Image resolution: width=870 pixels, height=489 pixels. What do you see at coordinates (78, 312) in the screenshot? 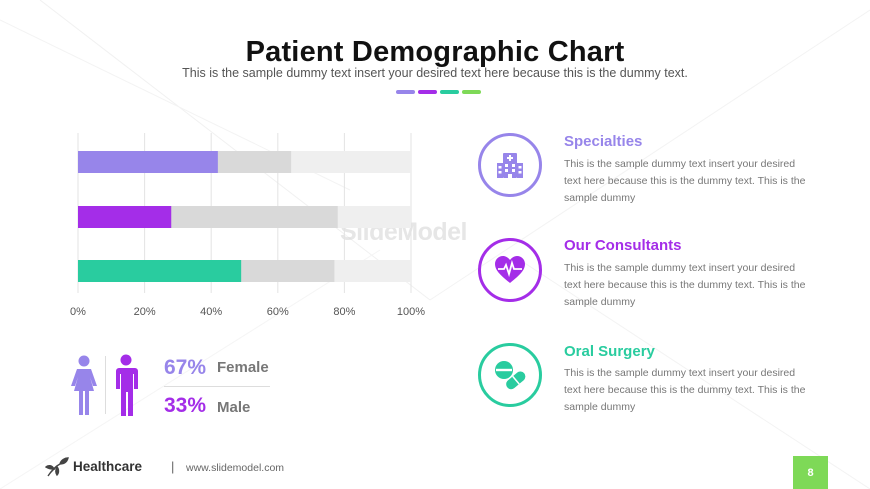
I see `x-tick-label: 0%` at bounding box center [78, 312].